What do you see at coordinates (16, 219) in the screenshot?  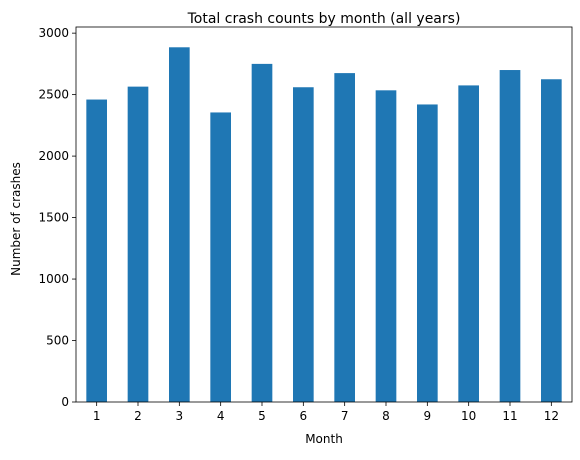 I see `y-axis-label: Number of crashes` at bounding box center [16, 219].